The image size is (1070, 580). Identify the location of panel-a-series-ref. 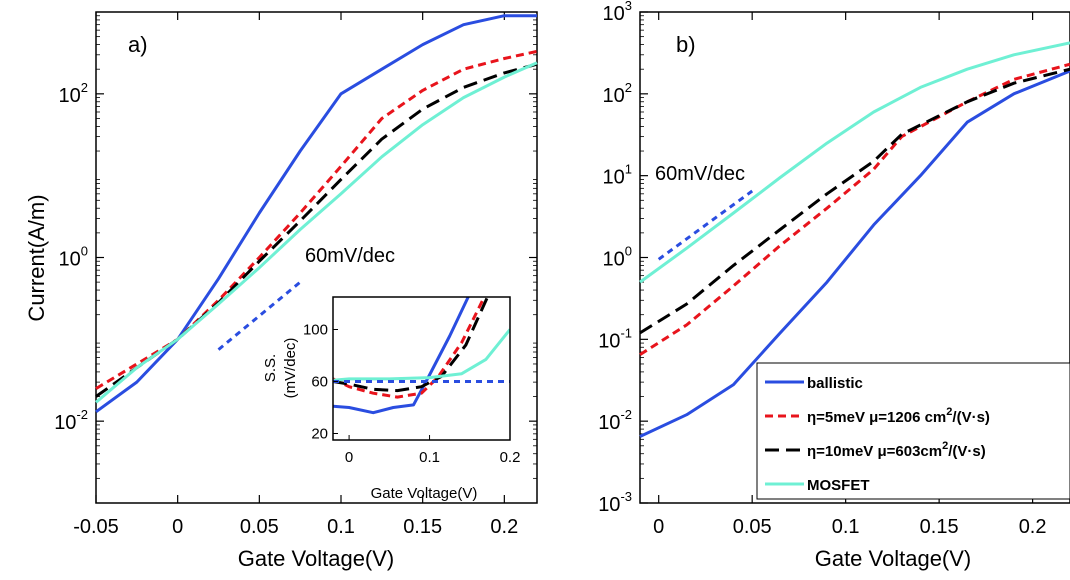
(259, 315).